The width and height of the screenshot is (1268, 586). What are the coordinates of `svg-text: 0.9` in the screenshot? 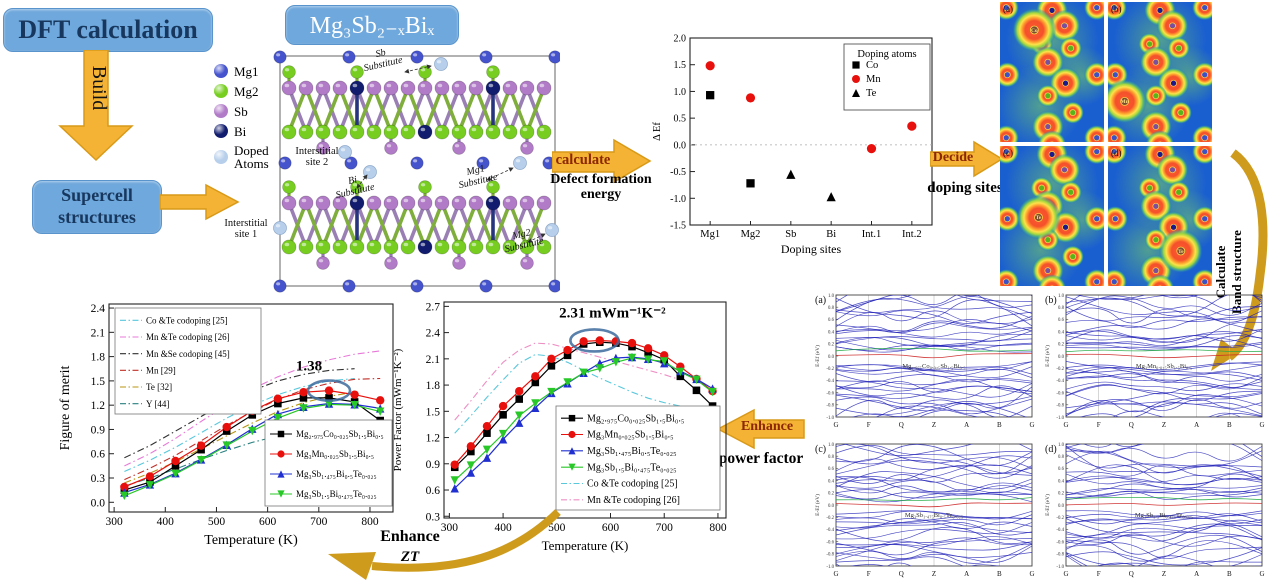 It's located at (98, 430).